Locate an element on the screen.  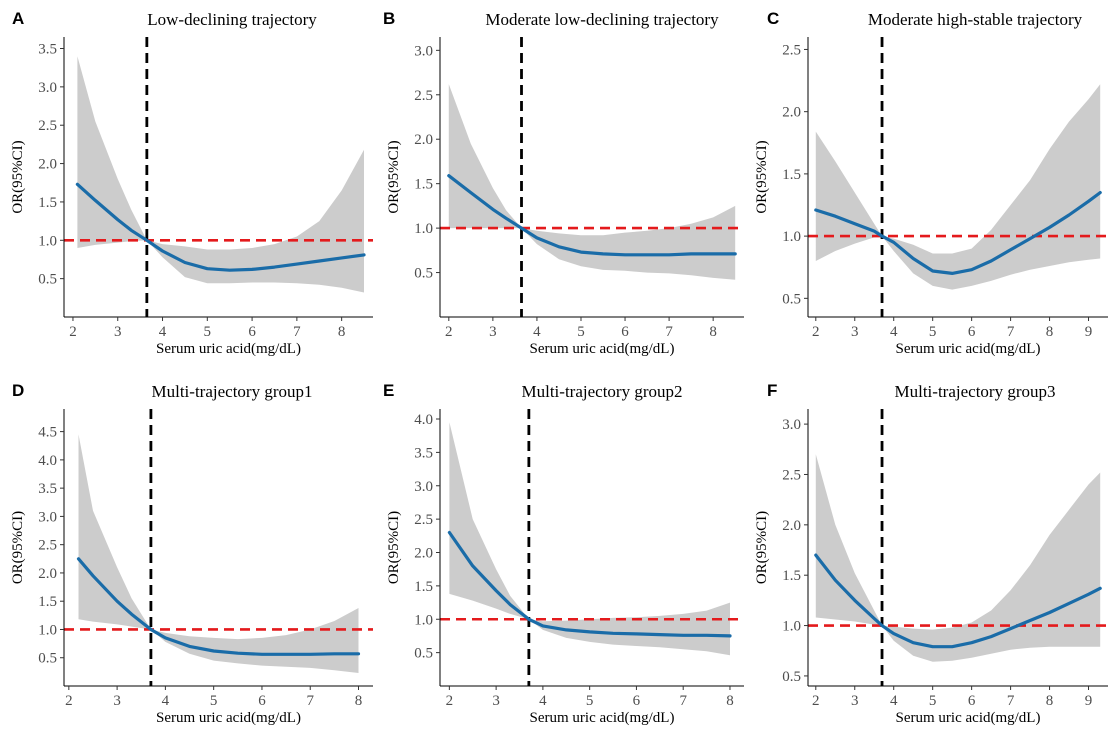
panel-letter: A is located at coordinates (18, 18).